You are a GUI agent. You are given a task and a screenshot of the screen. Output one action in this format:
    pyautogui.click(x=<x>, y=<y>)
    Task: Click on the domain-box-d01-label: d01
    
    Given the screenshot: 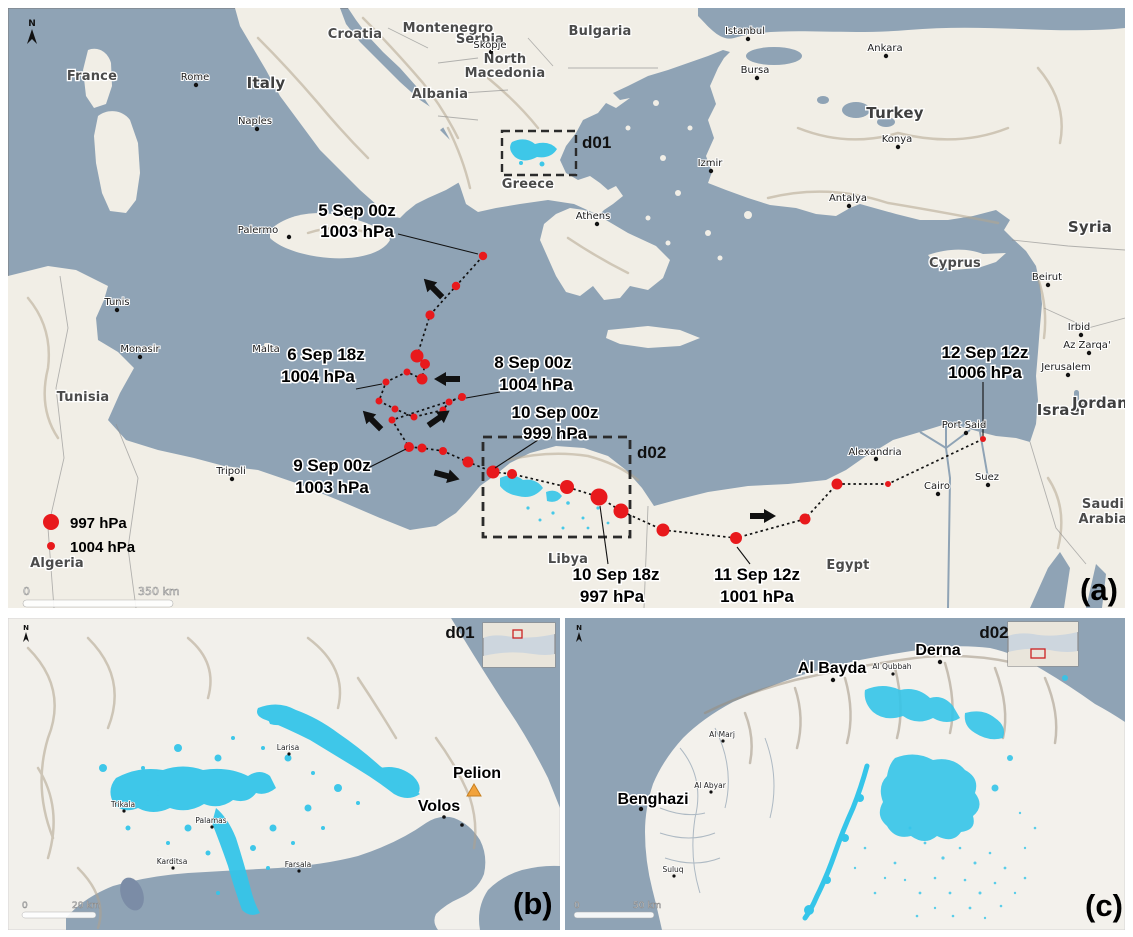 What is the action you would take?
    pyautogui.click(x=596, y=142)
    